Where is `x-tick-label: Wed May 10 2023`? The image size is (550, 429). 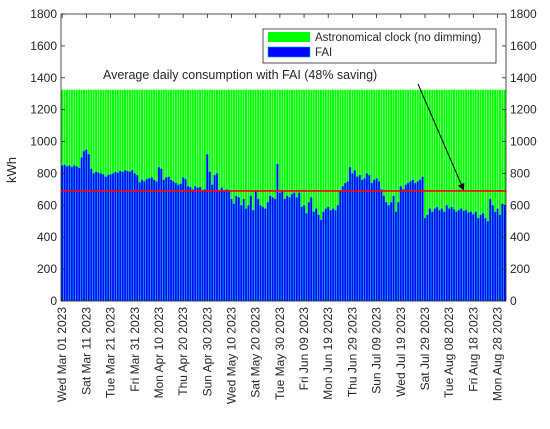
x-tick-label: Wed May 10 2023 is located at coordinates (232, 355).